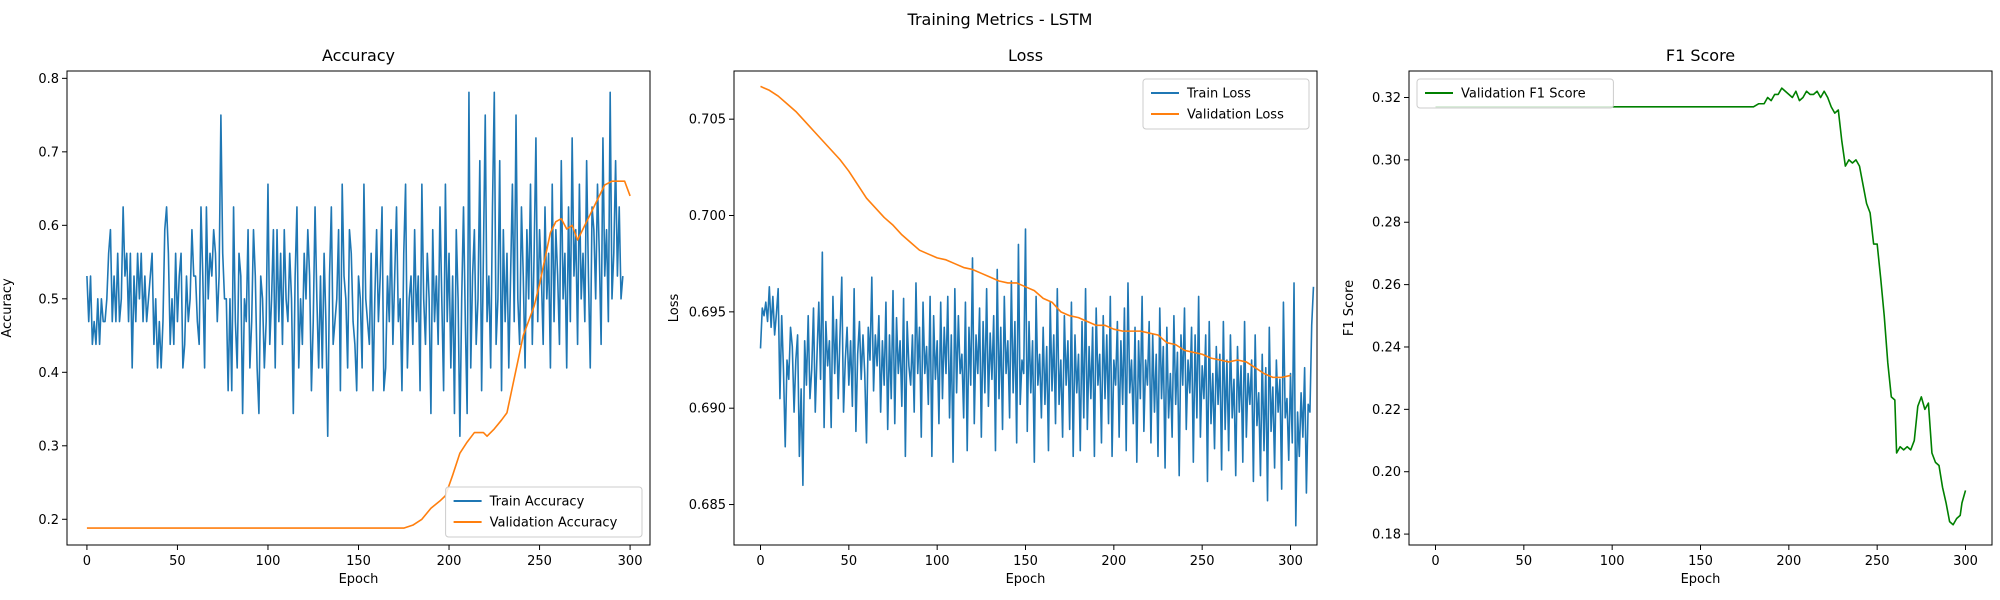 The image size is (2000, 600). Describe the element at coordinates (1386, 347) in the screenshot. I see `y-tick-label: 0.24` at that location.